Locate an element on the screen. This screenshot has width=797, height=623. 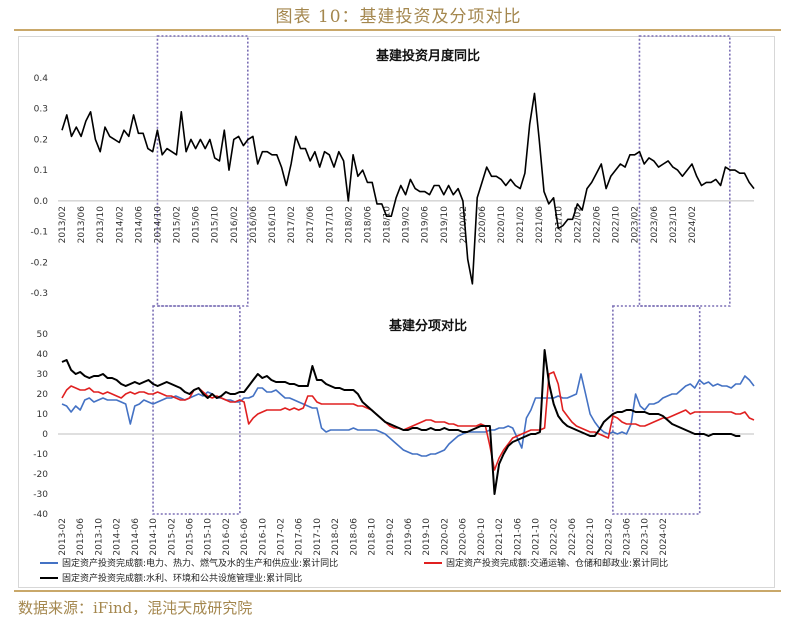
x-tick-label: 2013/02 is located at coordinates (63, 224).